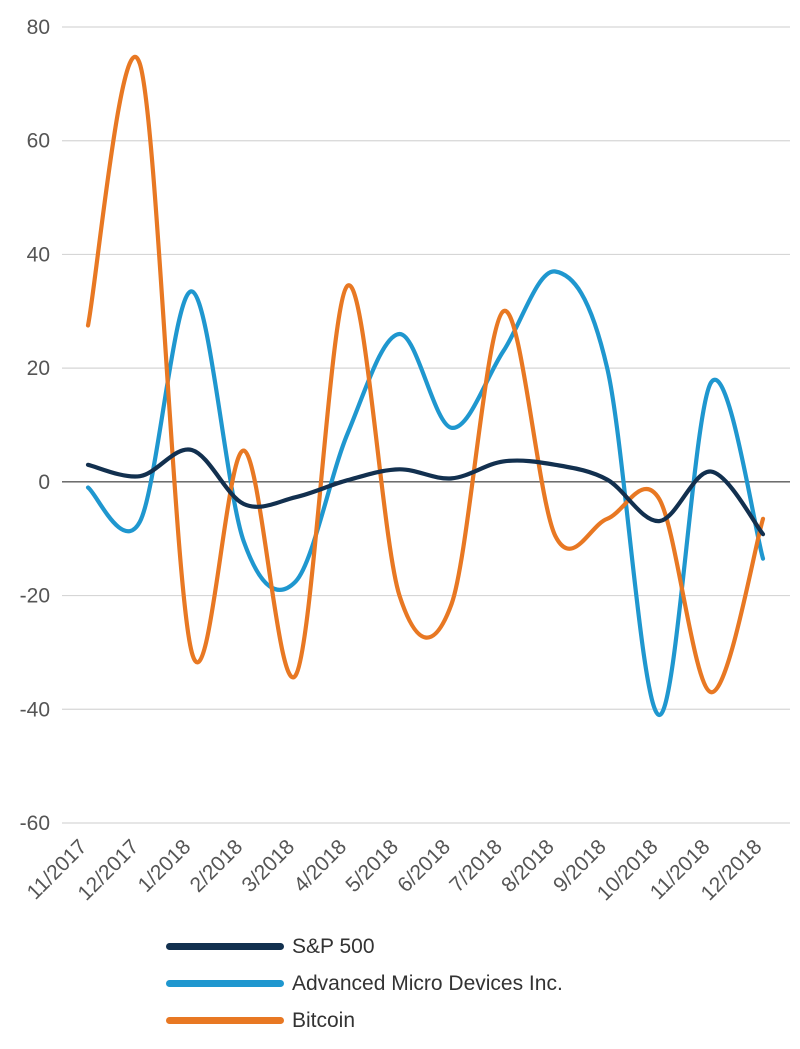 The image size is (800, 1049). What do you see at coordinates (225, 983) in the screenshot?
I see `legend-swatch-amd` at bounding box center [225, 983].